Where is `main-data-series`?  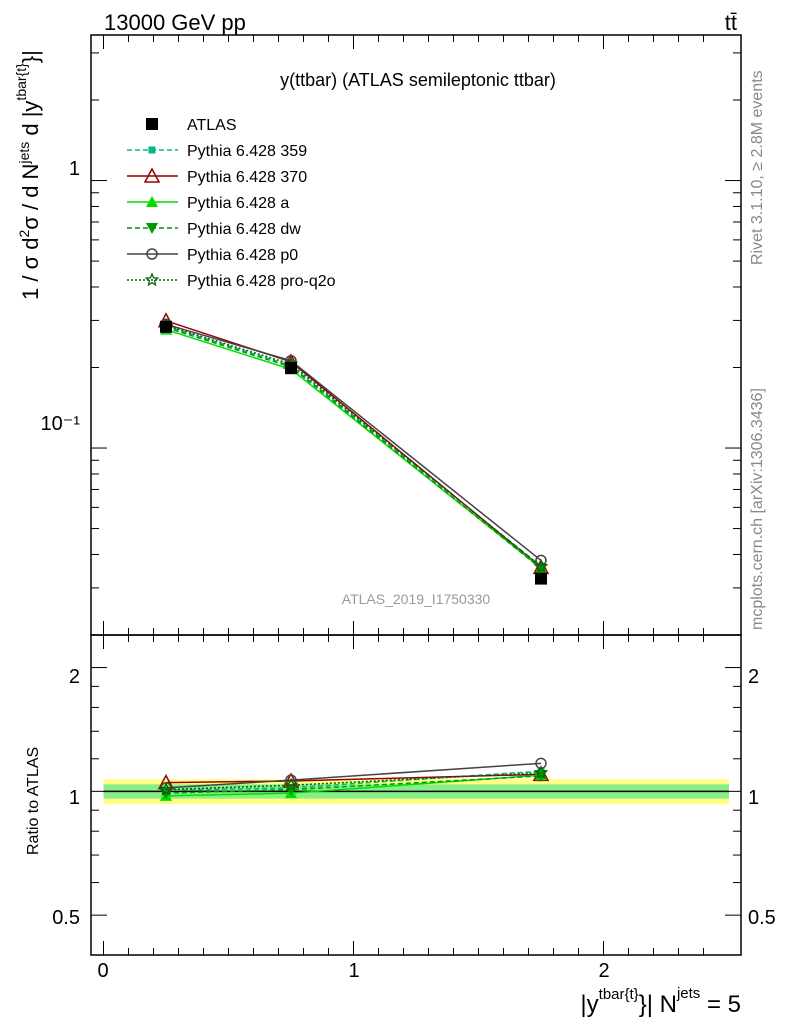
main-data-series is located at coordinates (353, 448).